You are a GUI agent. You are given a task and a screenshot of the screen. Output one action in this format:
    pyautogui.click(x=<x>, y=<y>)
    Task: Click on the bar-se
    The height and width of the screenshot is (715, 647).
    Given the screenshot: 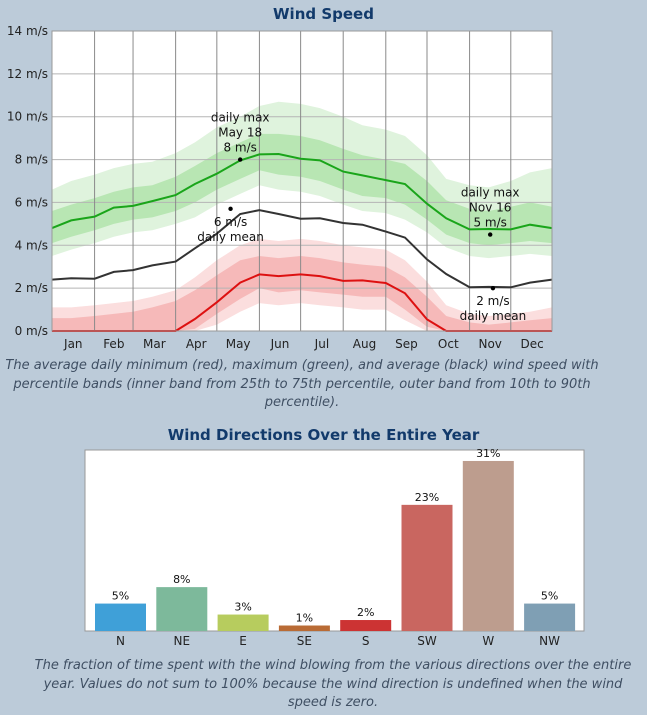 What is the action you would take?
    pyautogui.click(x=304, y=628)
    